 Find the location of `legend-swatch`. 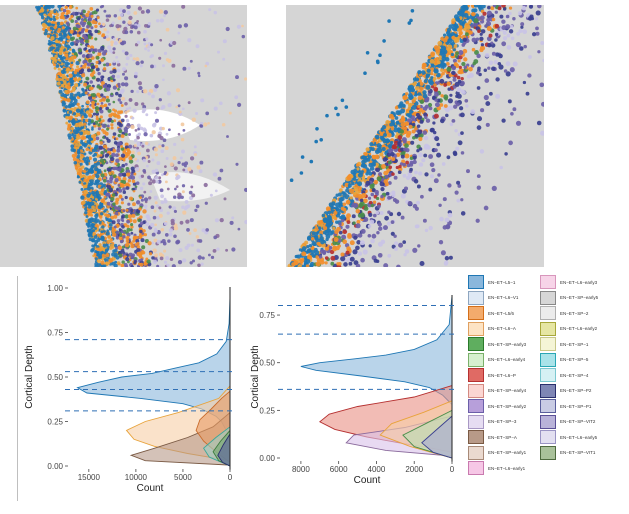

legend-swatch is located at coordinates (548, 421).